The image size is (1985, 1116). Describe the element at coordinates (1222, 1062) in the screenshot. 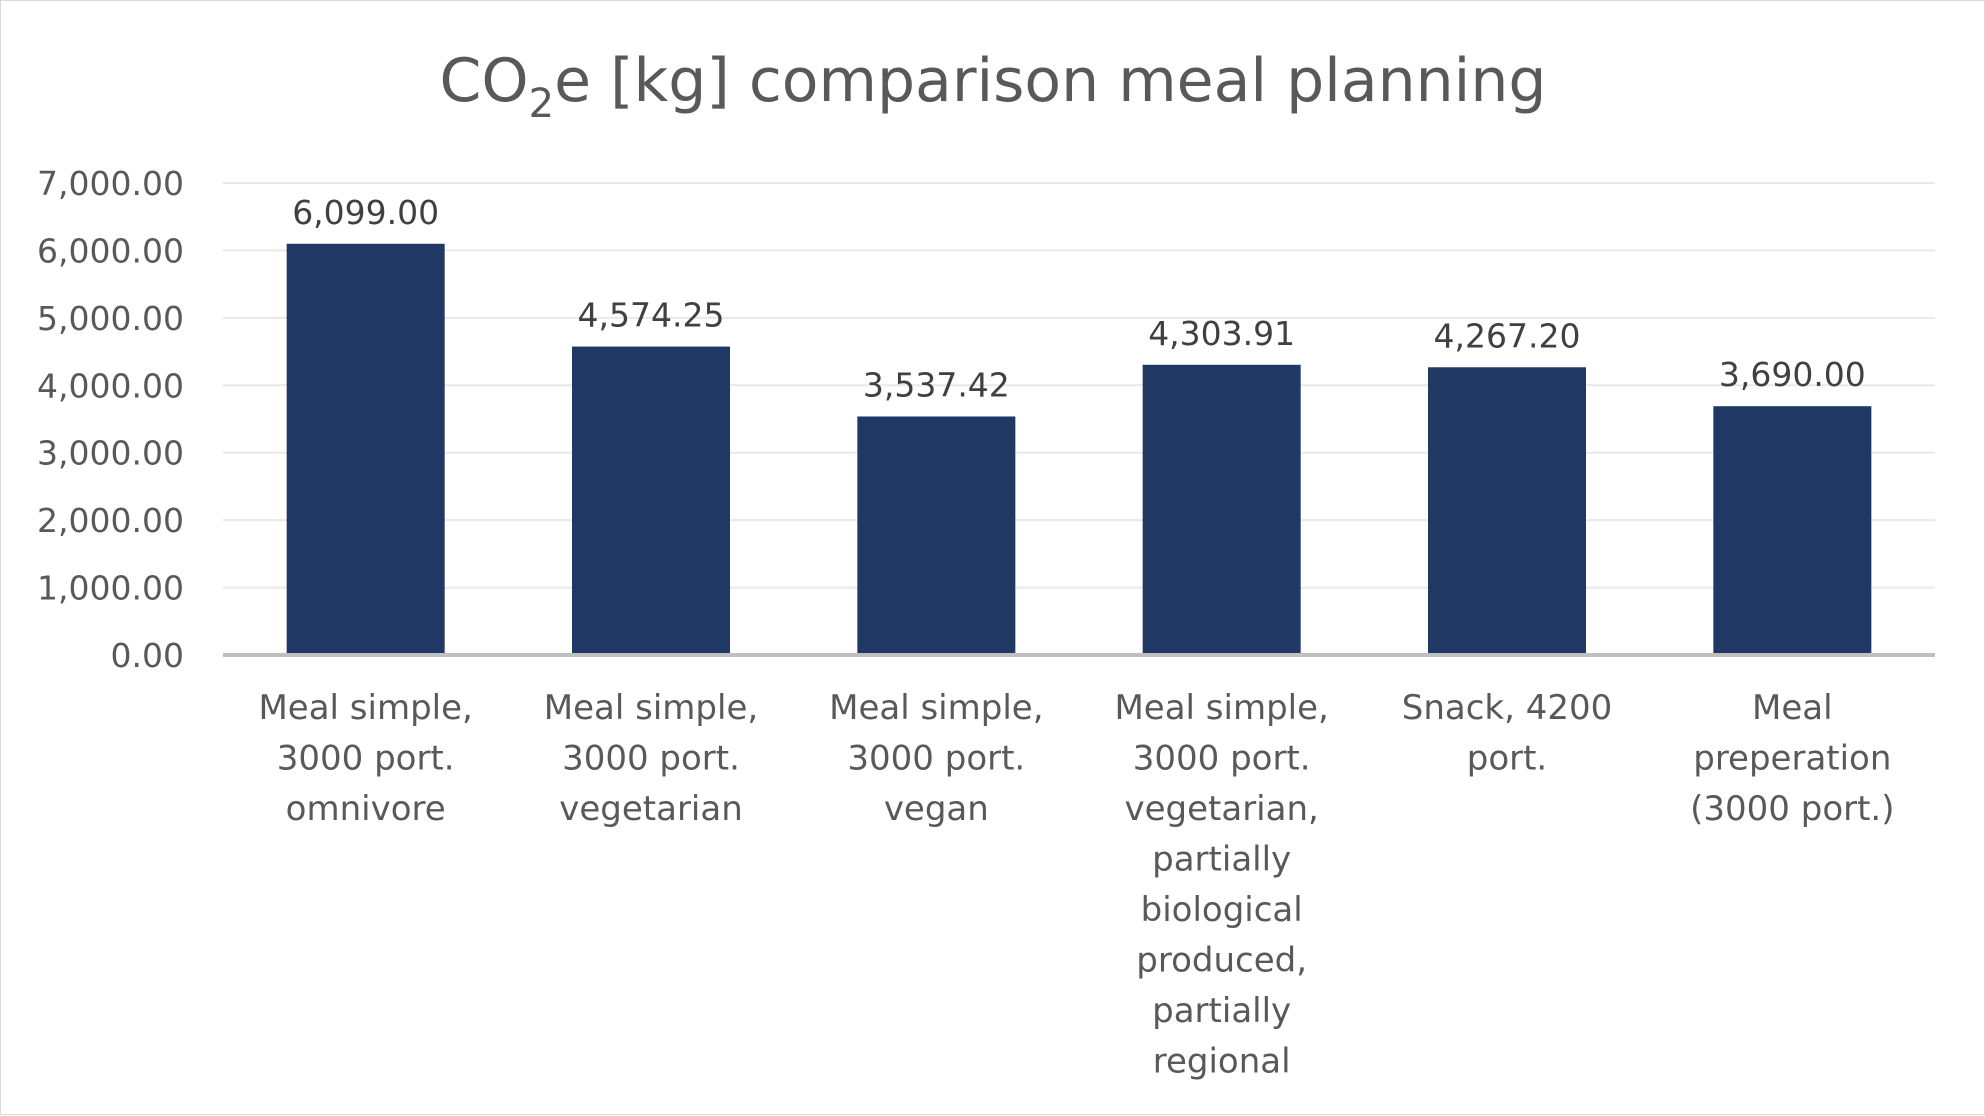

I see `category-label-line: regional` at that location.